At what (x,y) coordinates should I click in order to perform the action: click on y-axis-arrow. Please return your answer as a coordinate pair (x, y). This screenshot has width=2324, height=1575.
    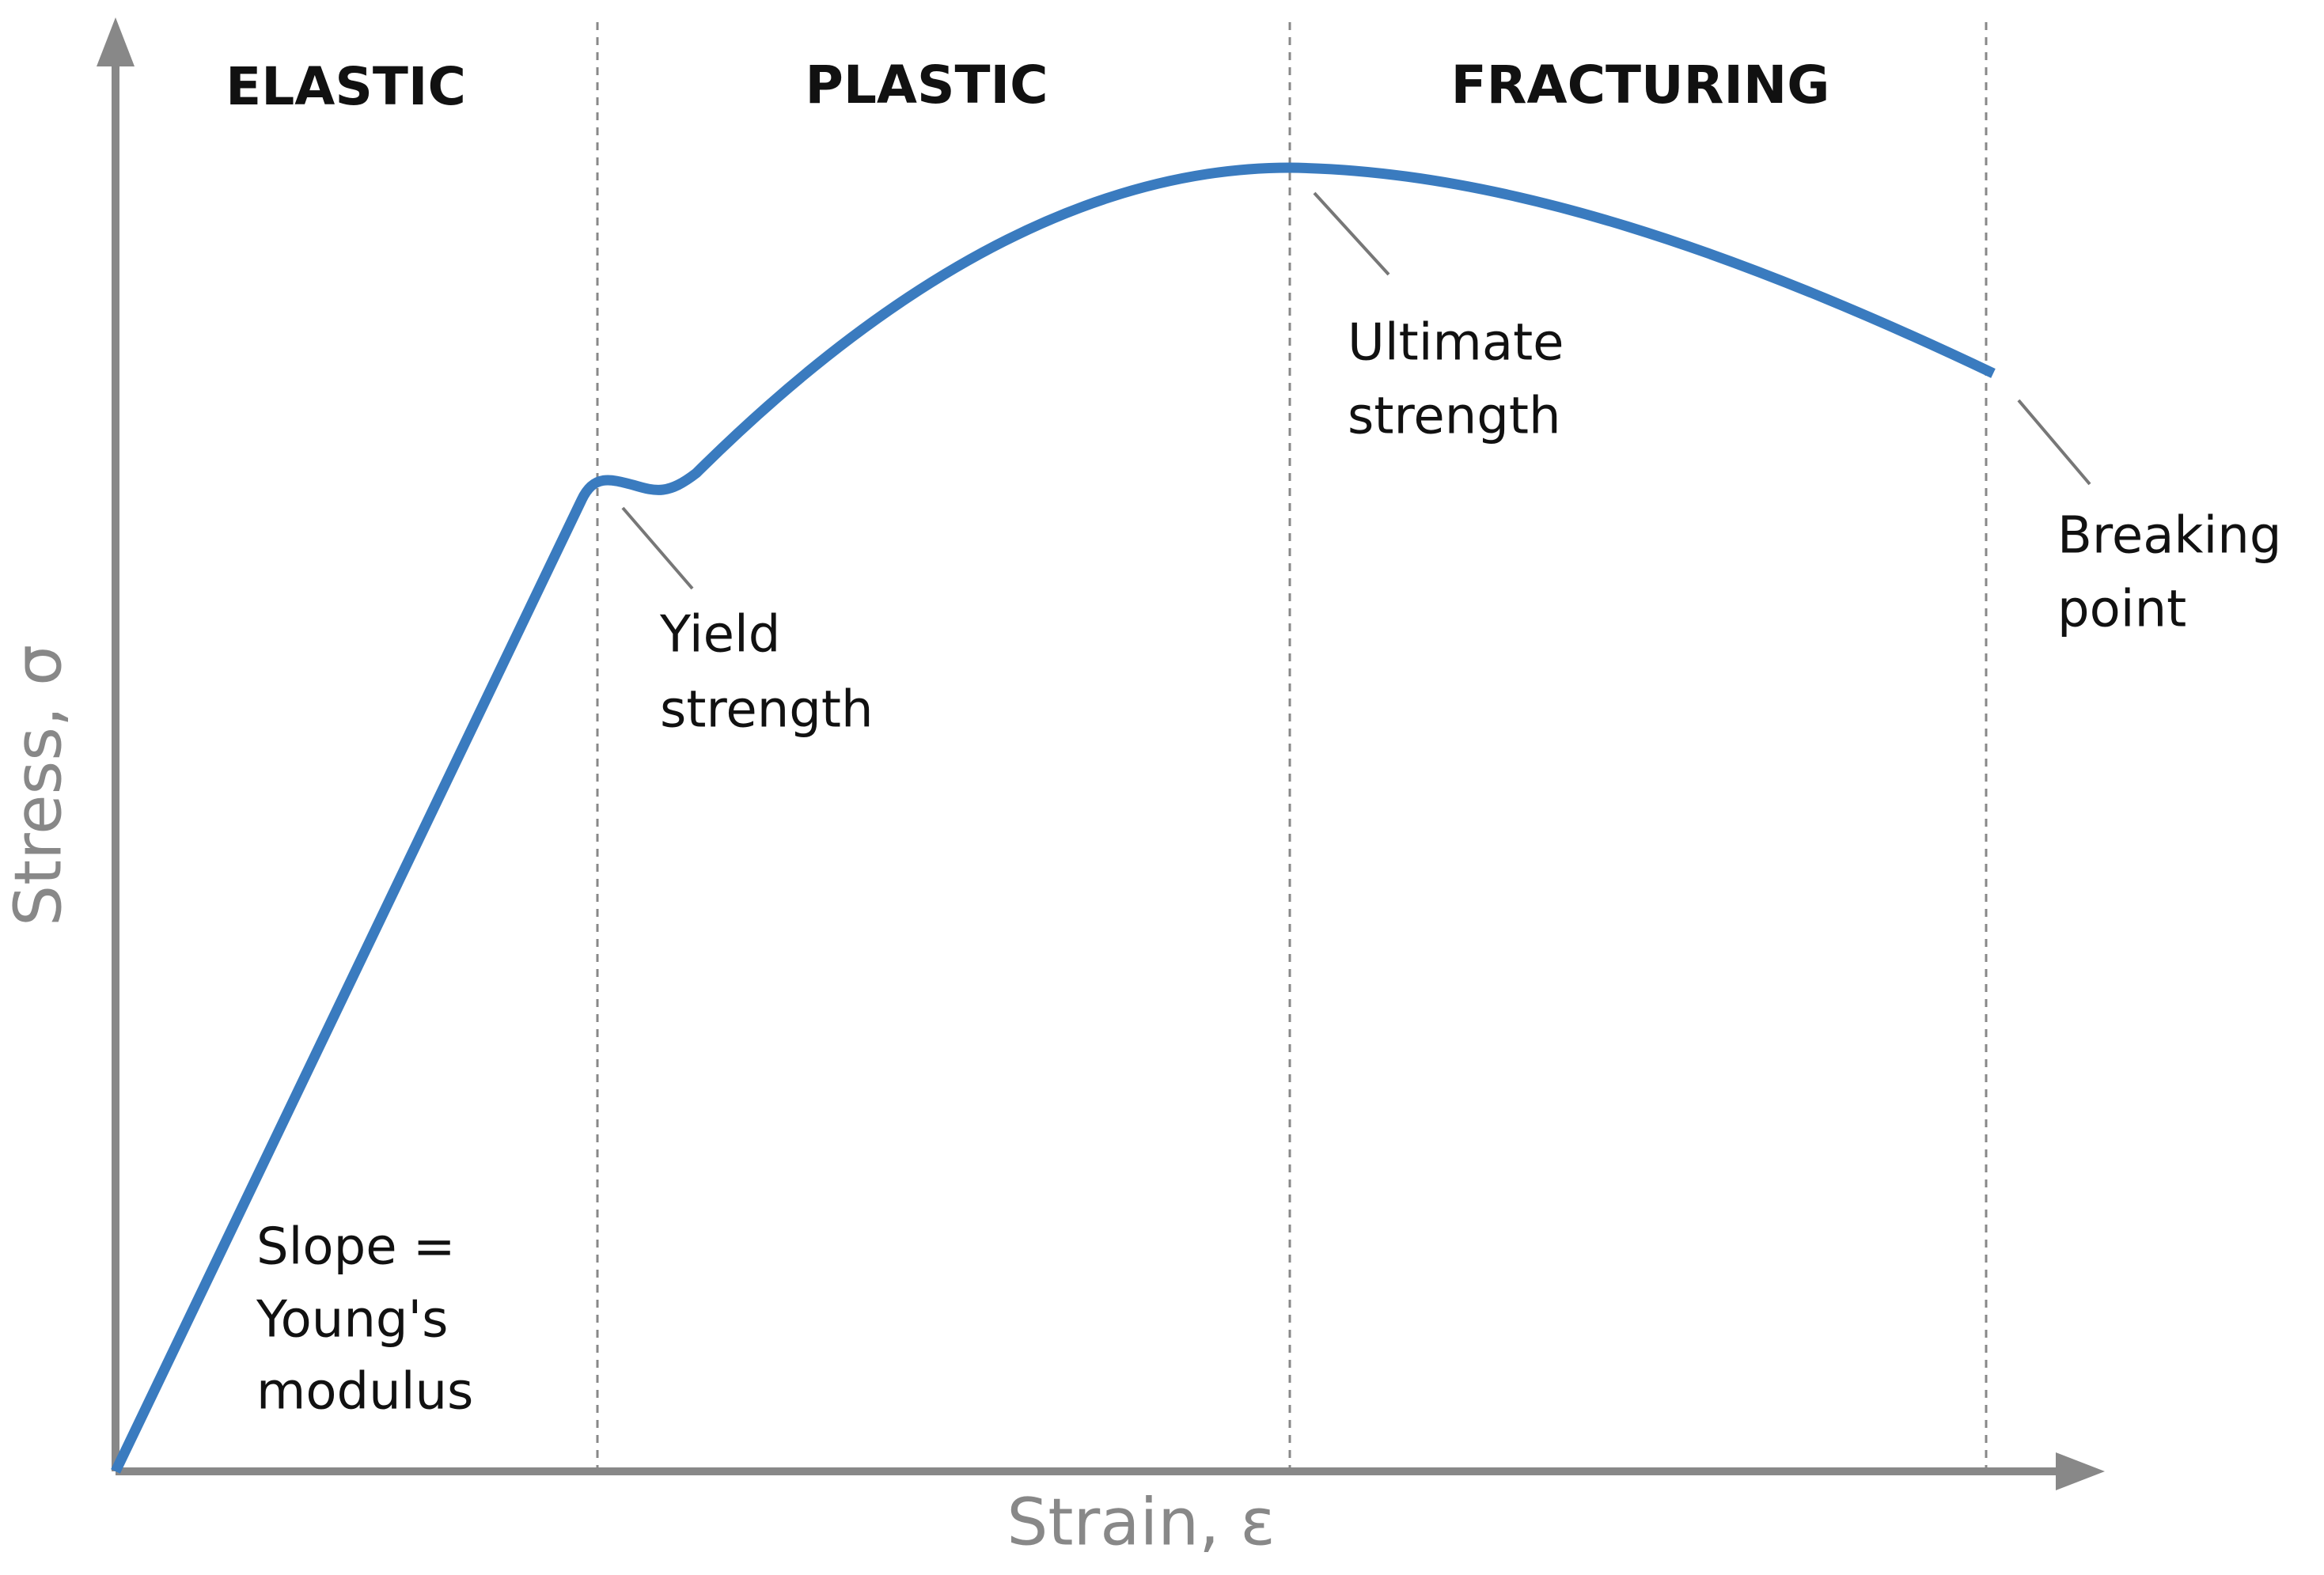
    Looking at the image, I should click on (116, 42).